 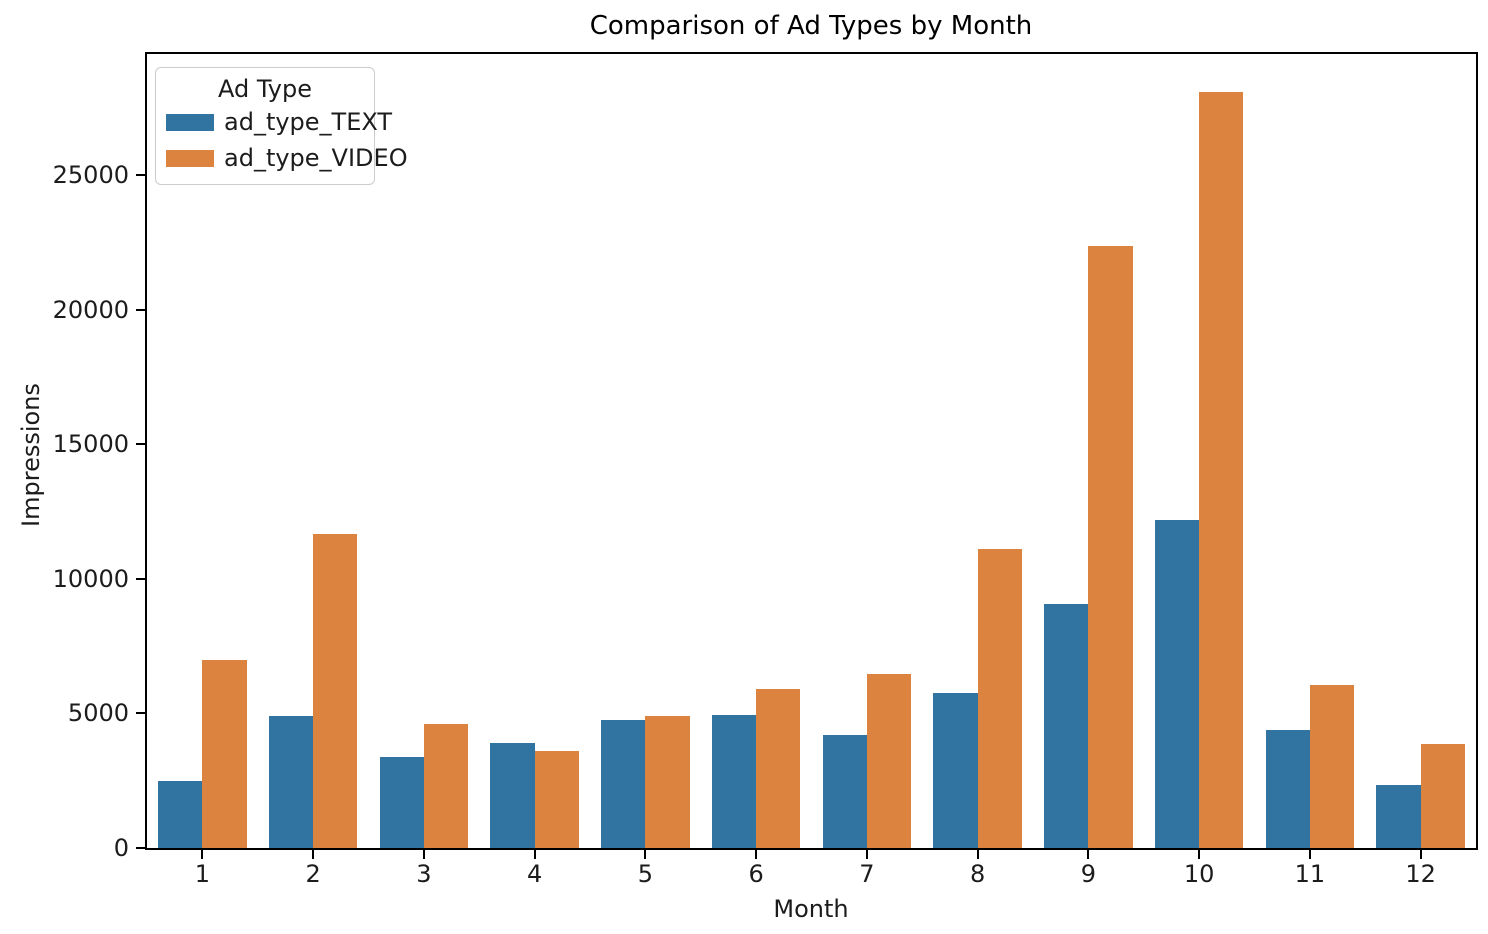 I want to click on legend-title: Ad Type, so click(x=265, y=89).